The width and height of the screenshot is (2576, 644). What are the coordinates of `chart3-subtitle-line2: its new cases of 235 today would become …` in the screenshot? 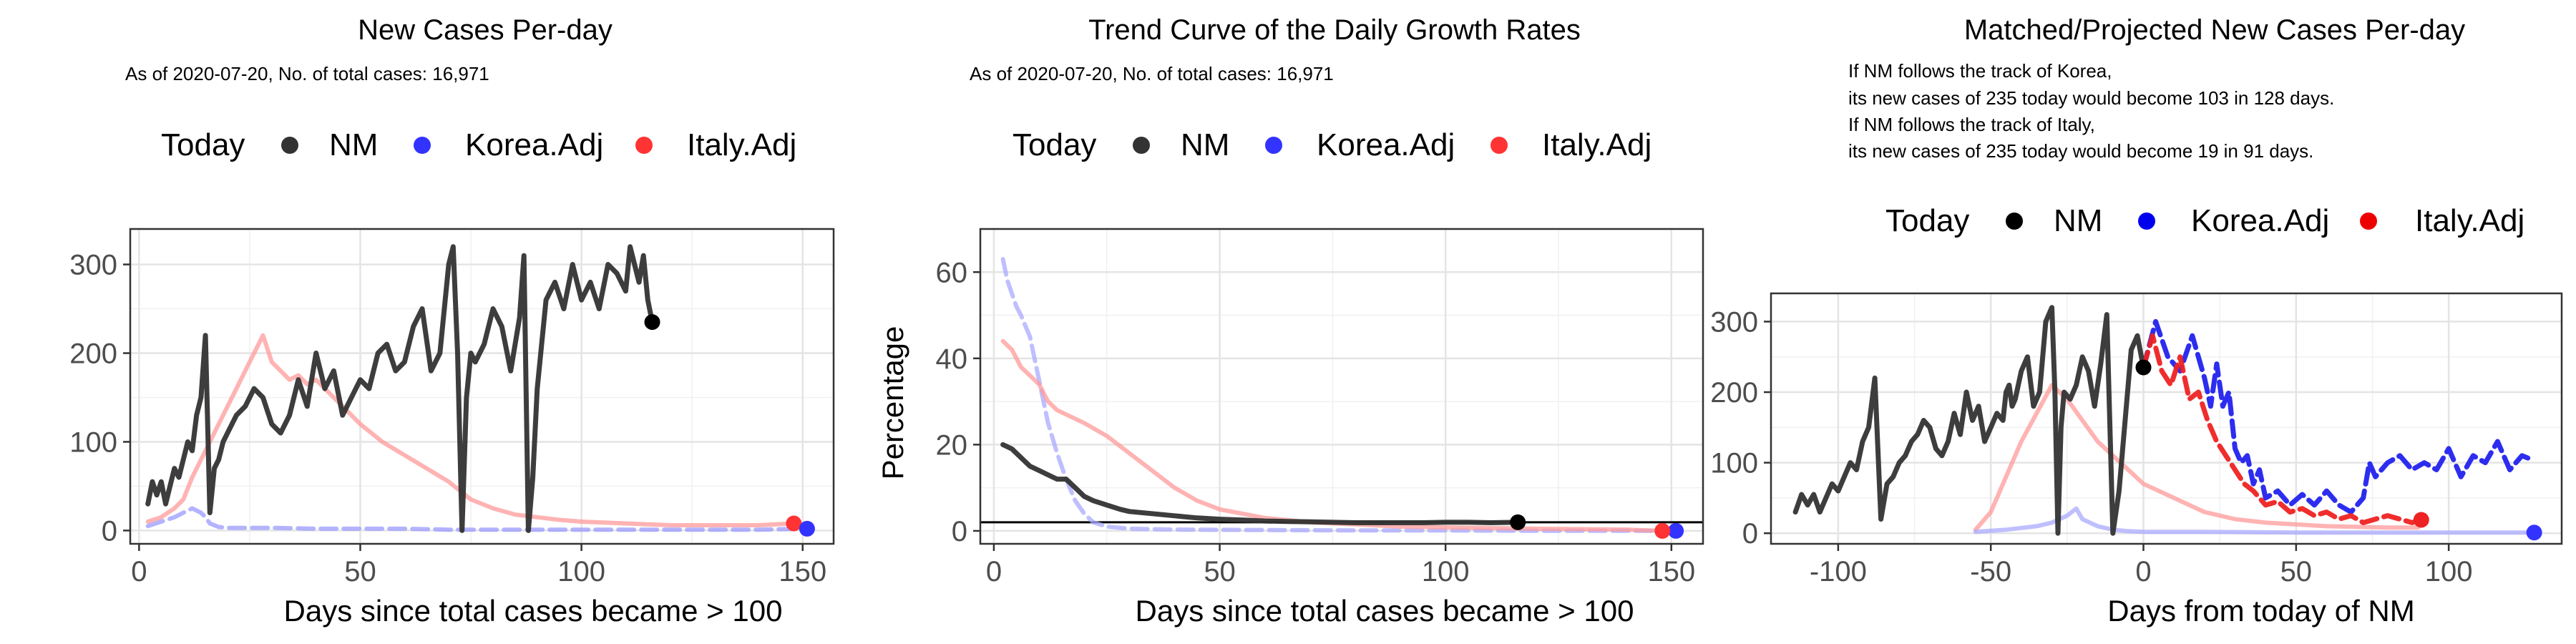 It's located at (2091, 98).